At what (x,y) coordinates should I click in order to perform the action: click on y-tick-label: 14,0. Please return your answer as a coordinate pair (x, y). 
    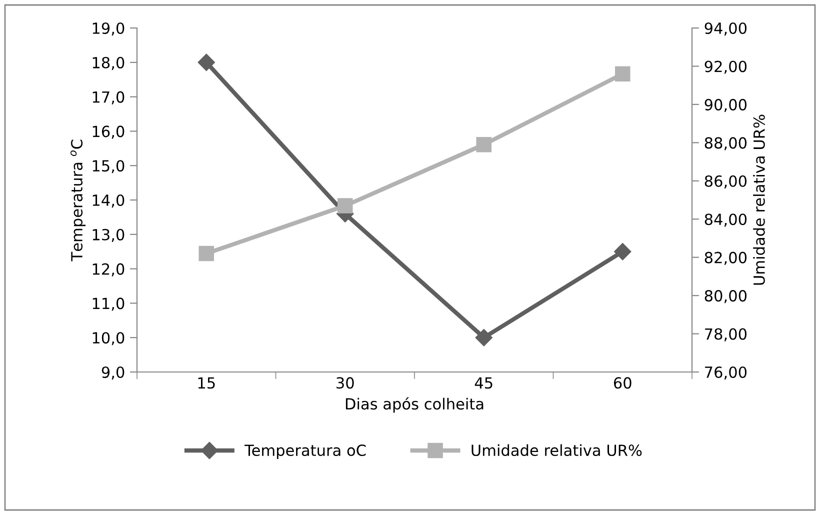
    Looking at the image, I should click on (108, 201).